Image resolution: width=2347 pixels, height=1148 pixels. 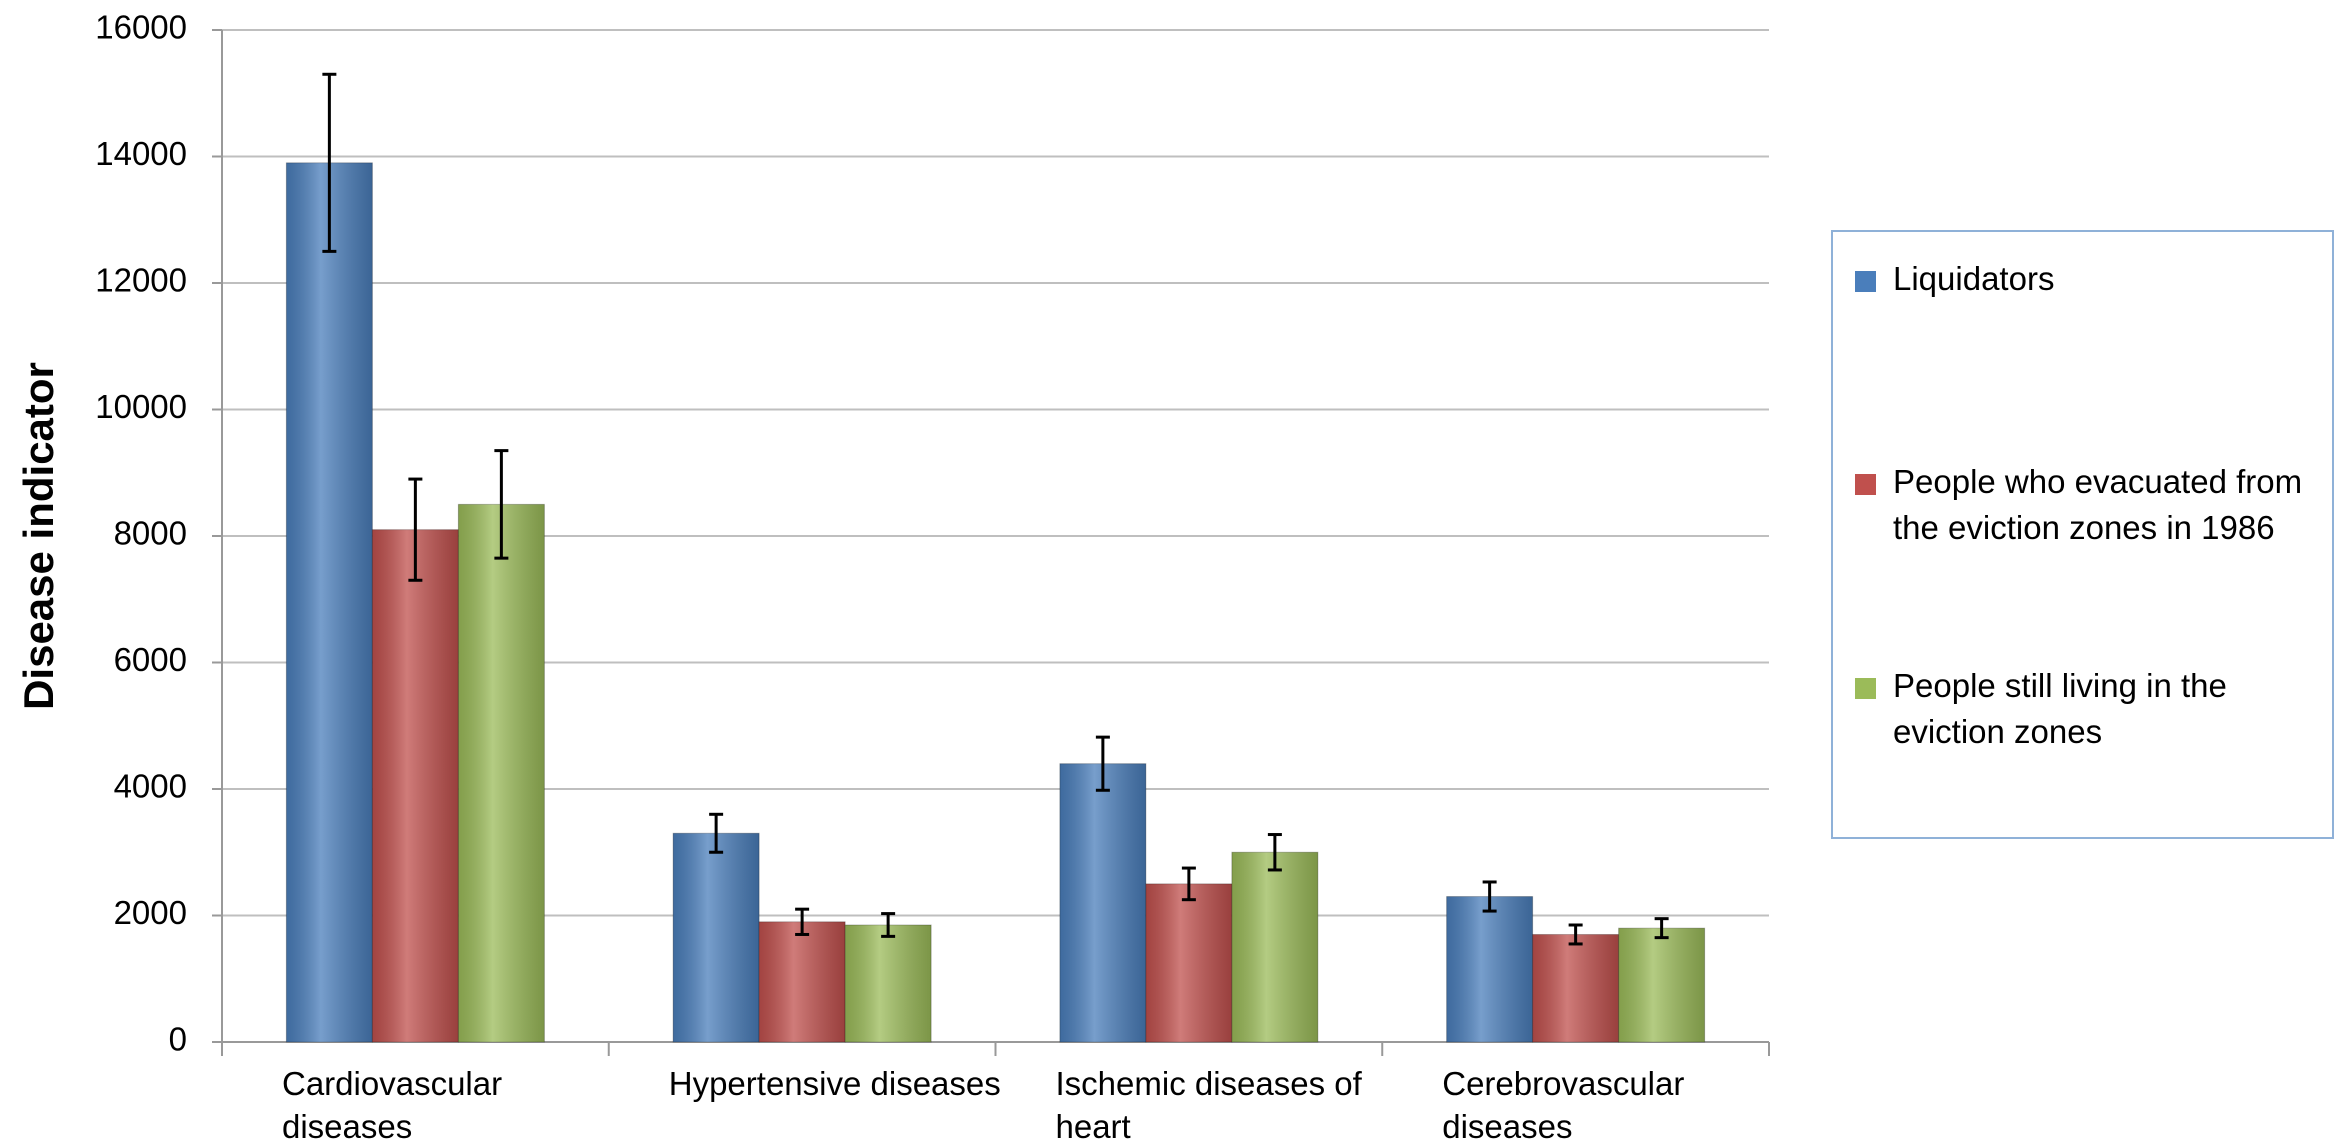 I want to click on y-tick-label: 16000, so click(x=141, y=27).